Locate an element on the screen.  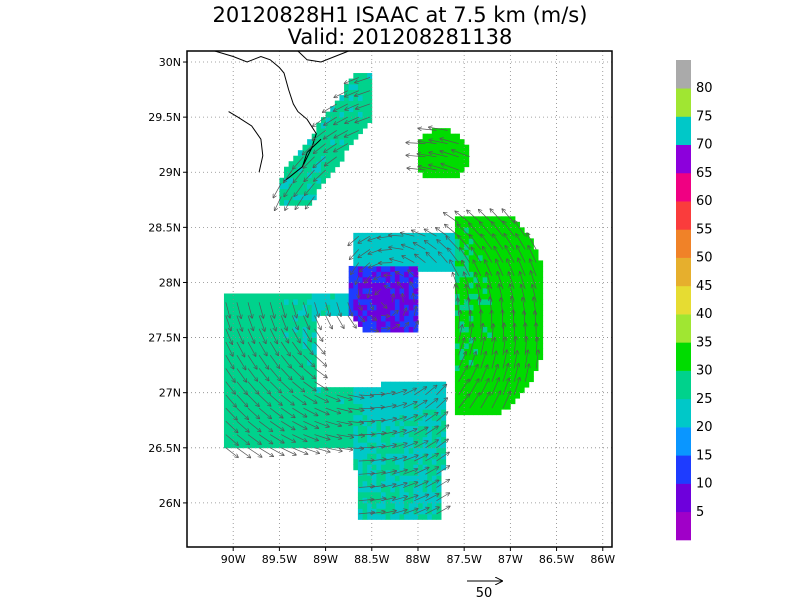
colorbar-label: 10 is located at coordinates (704, 484).